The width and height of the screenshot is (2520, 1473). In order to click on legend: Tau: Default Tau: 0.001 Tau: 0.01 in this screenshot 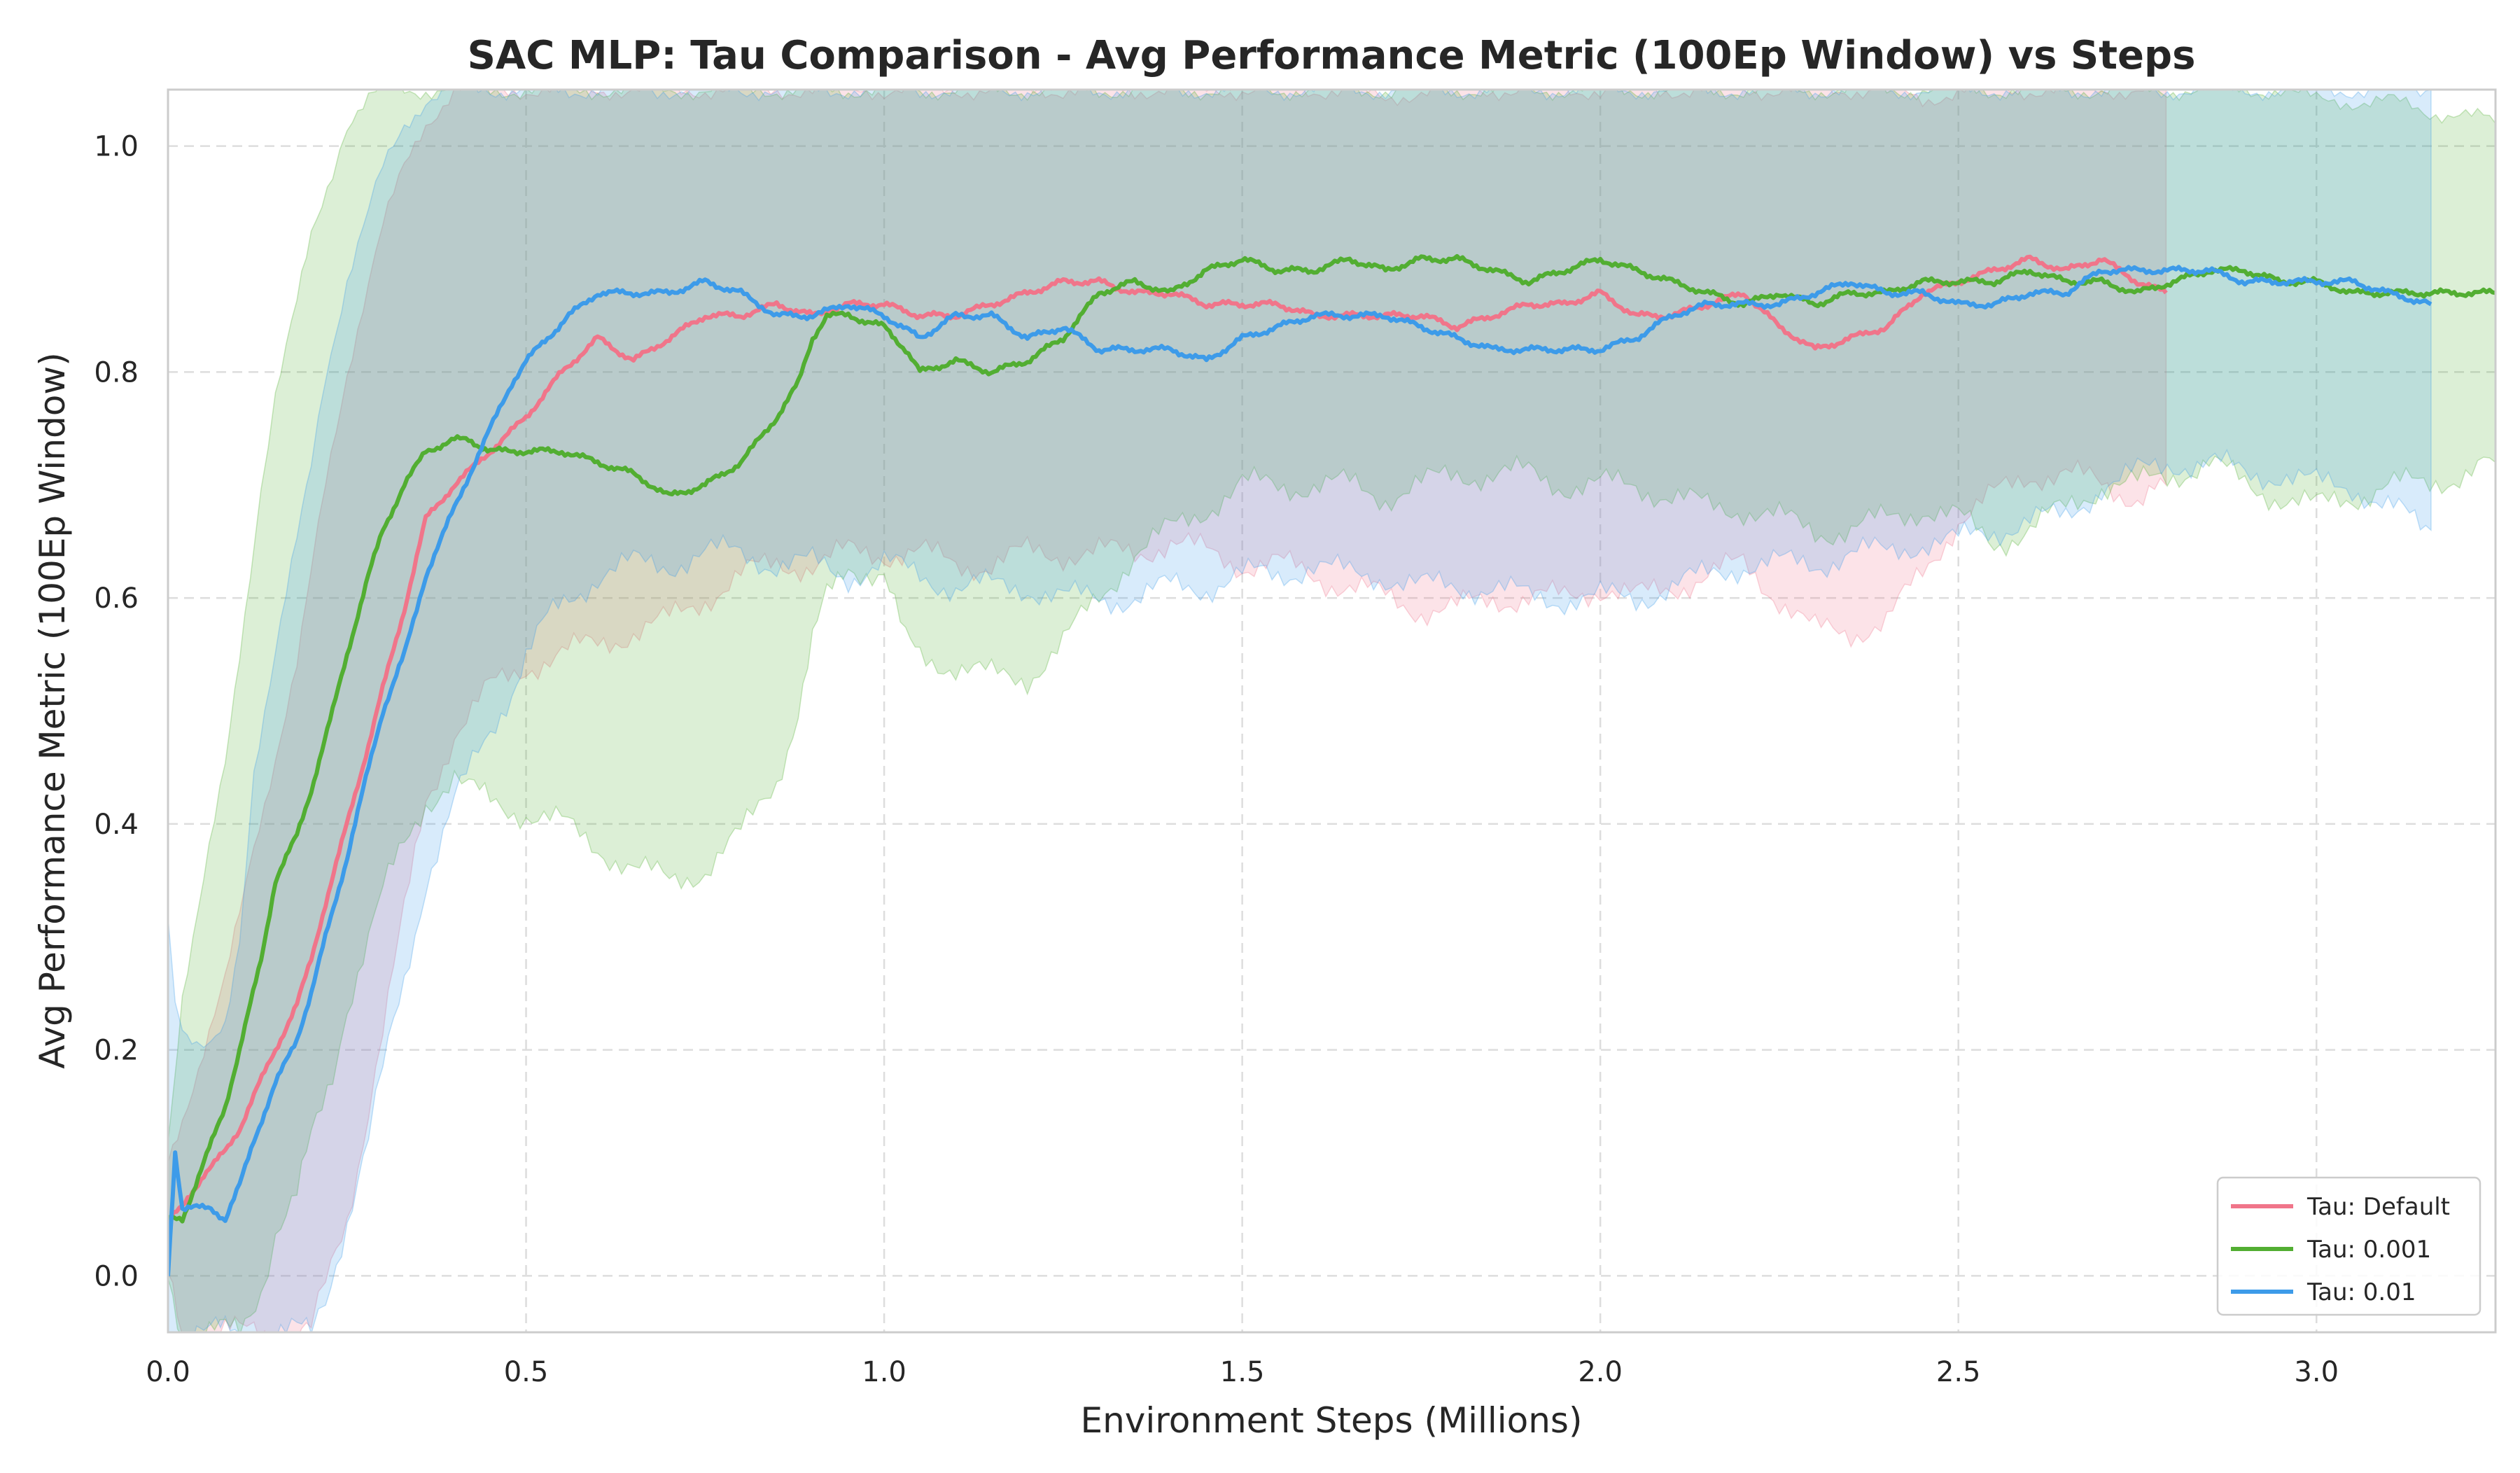, I will do `click(2349, 1246)`.